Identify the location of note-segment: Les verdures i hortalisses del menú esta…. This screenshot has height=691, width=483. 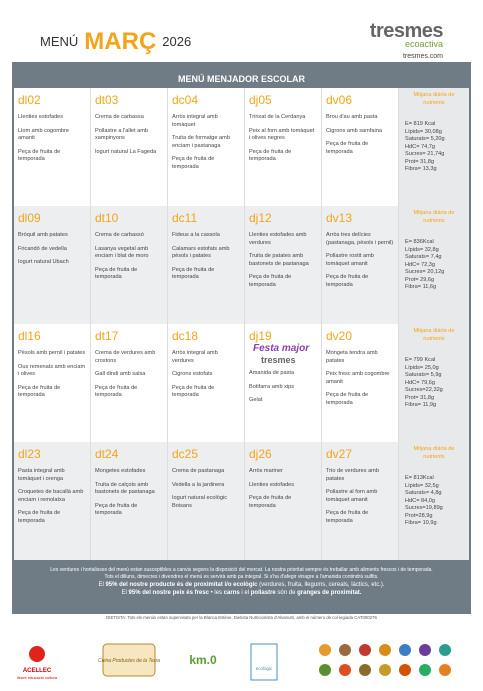
(241, 570).